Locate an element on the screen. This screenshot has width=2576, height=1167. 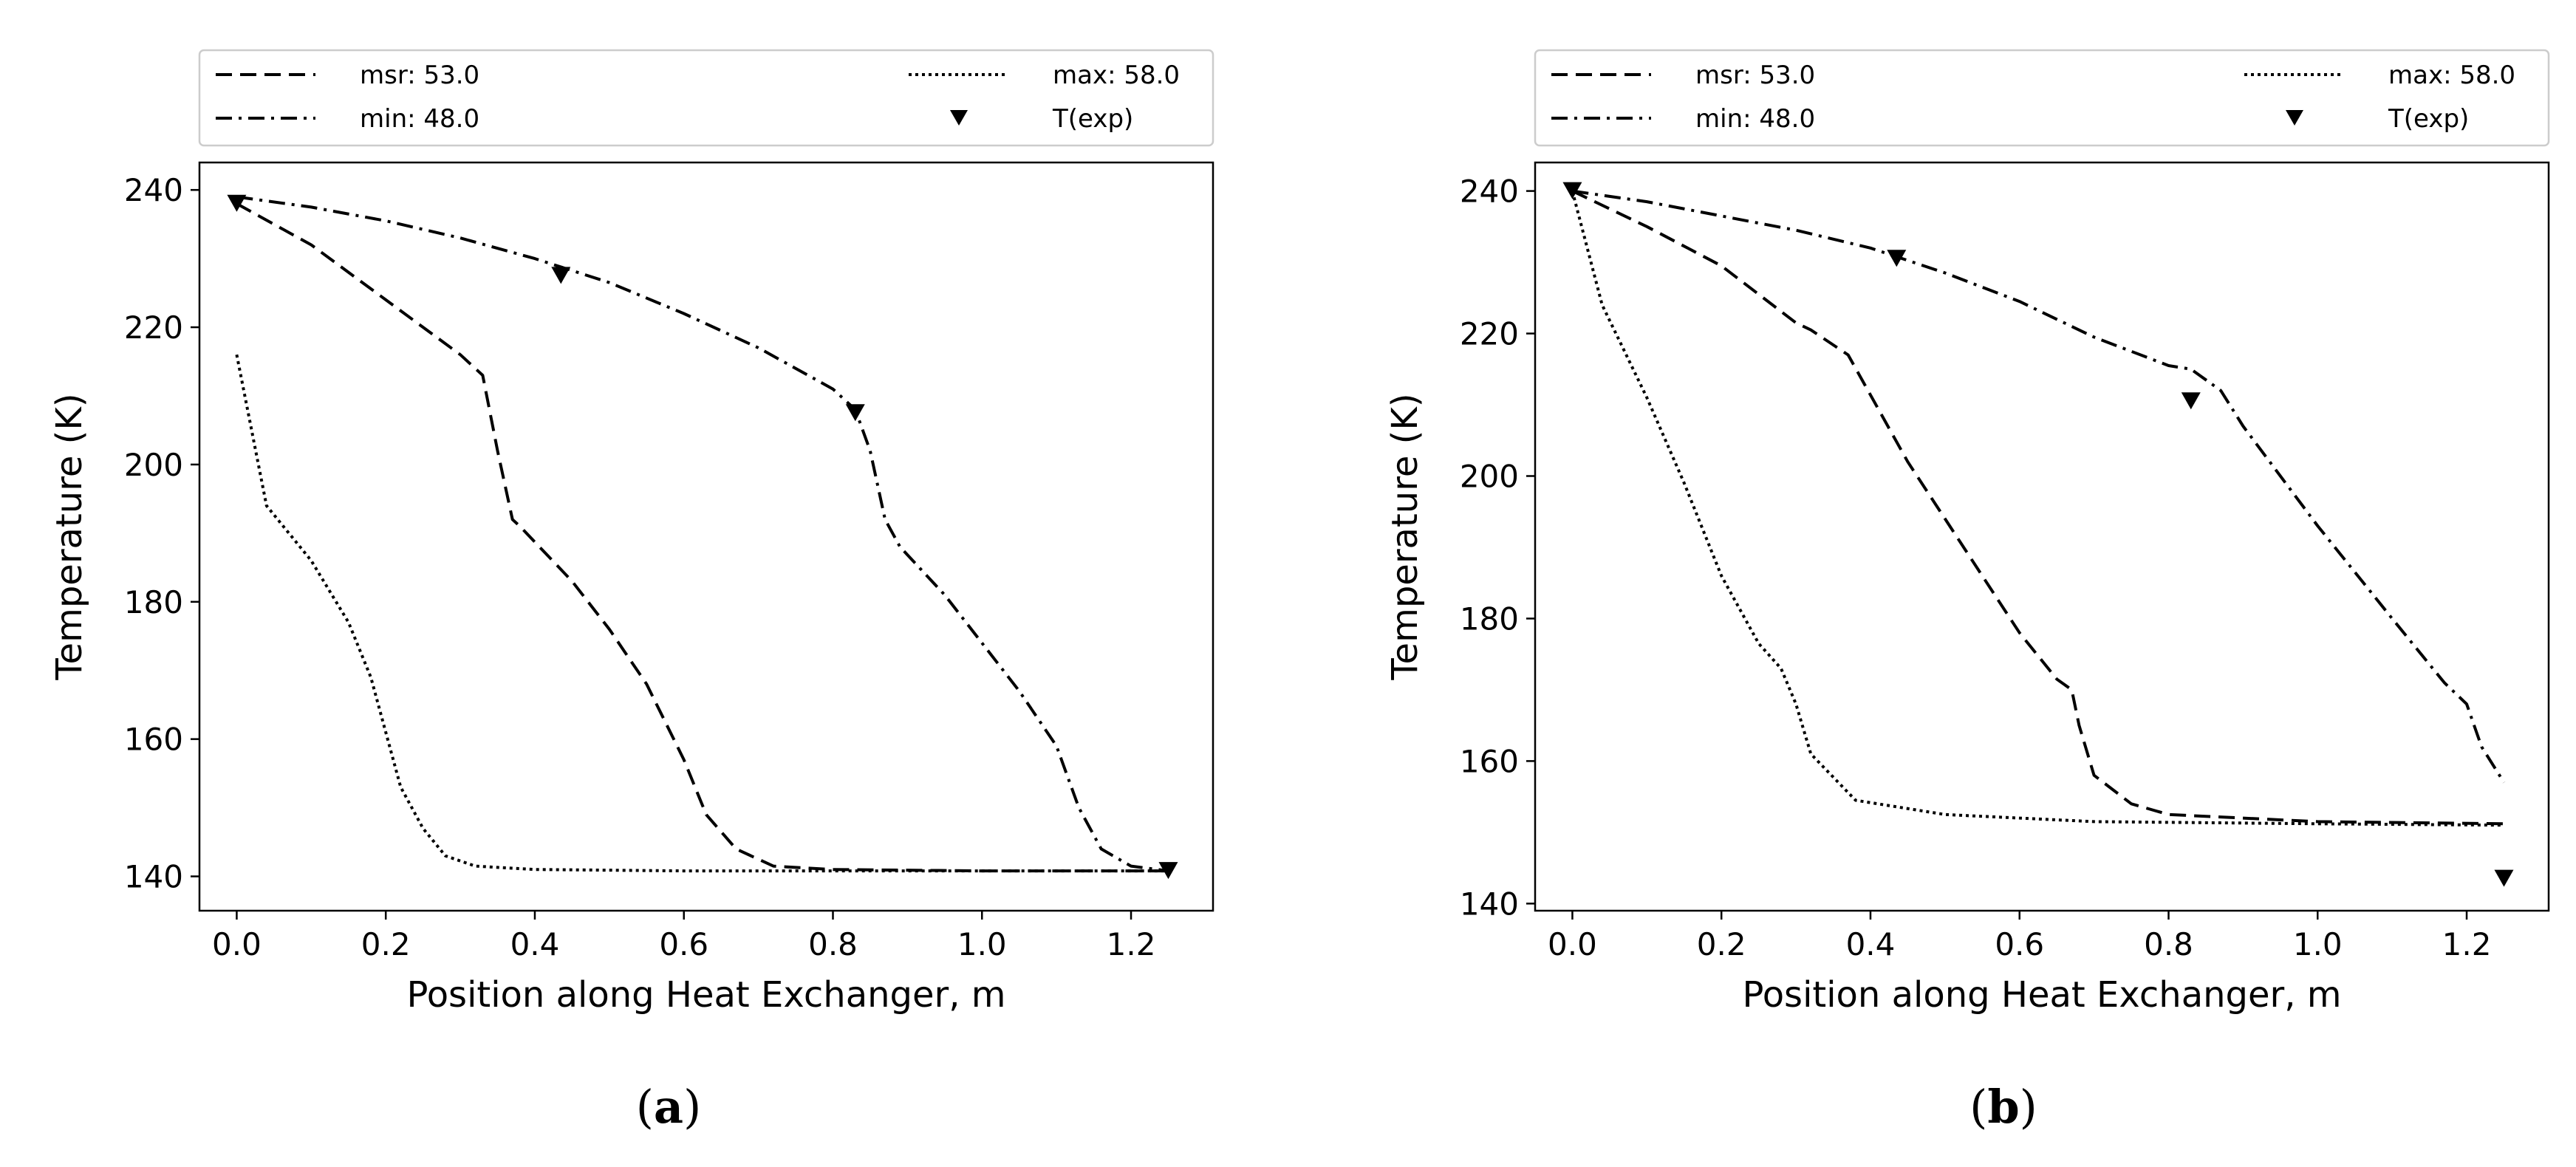
x-axis-label-a: Position along Heat Exchanger, m is located at coordinates (705, 995).